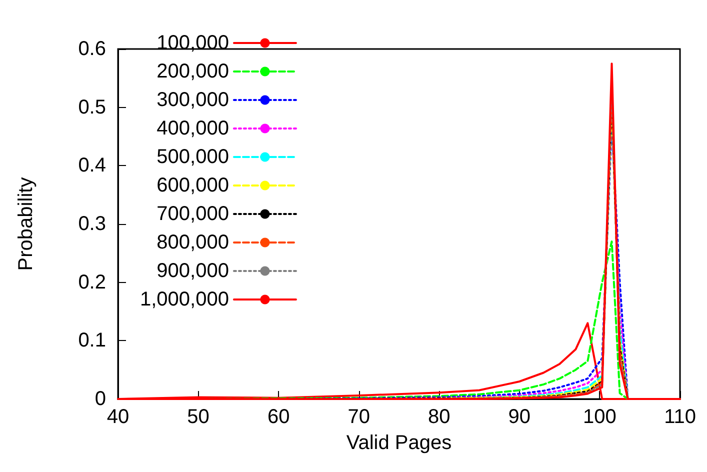  I want to click on x-tick-label: 90, so click(519, 417).